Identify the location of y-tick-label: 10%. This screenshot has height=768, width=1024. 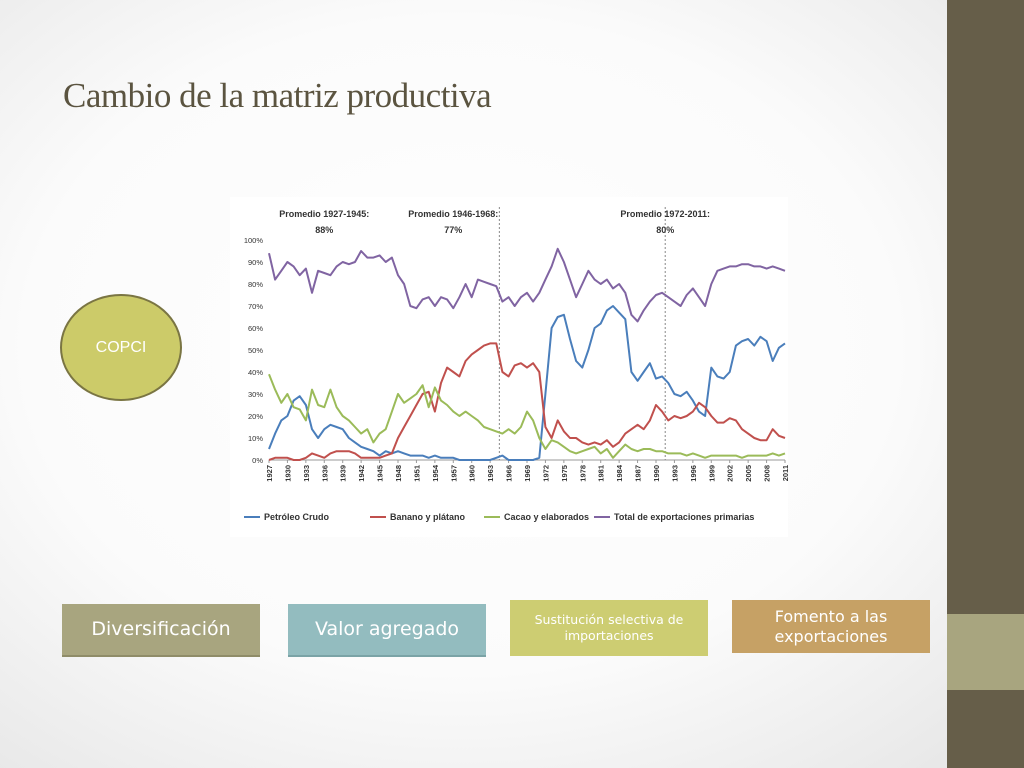
(255, 438).